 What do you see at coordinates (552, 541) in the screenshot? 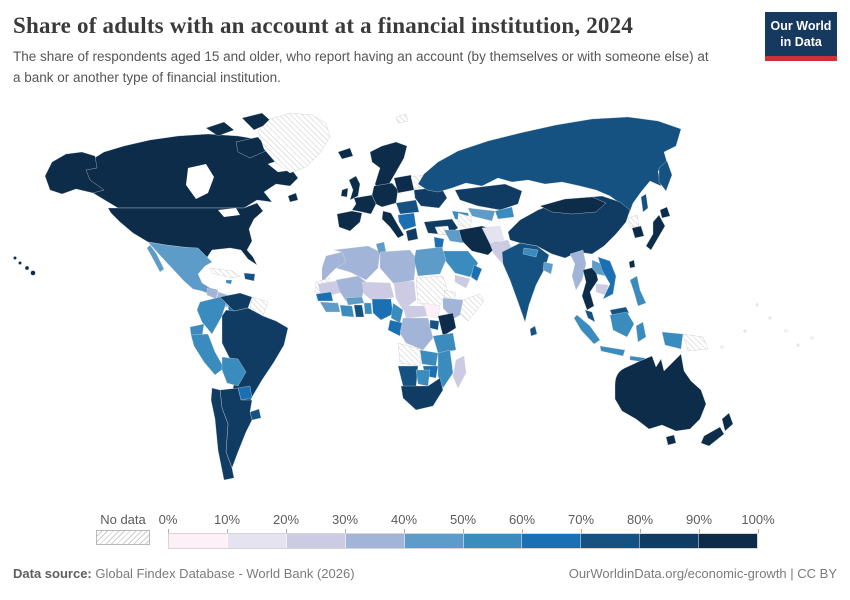
I see `legend-bin-60%-70%` at bounding box center [552, 541].